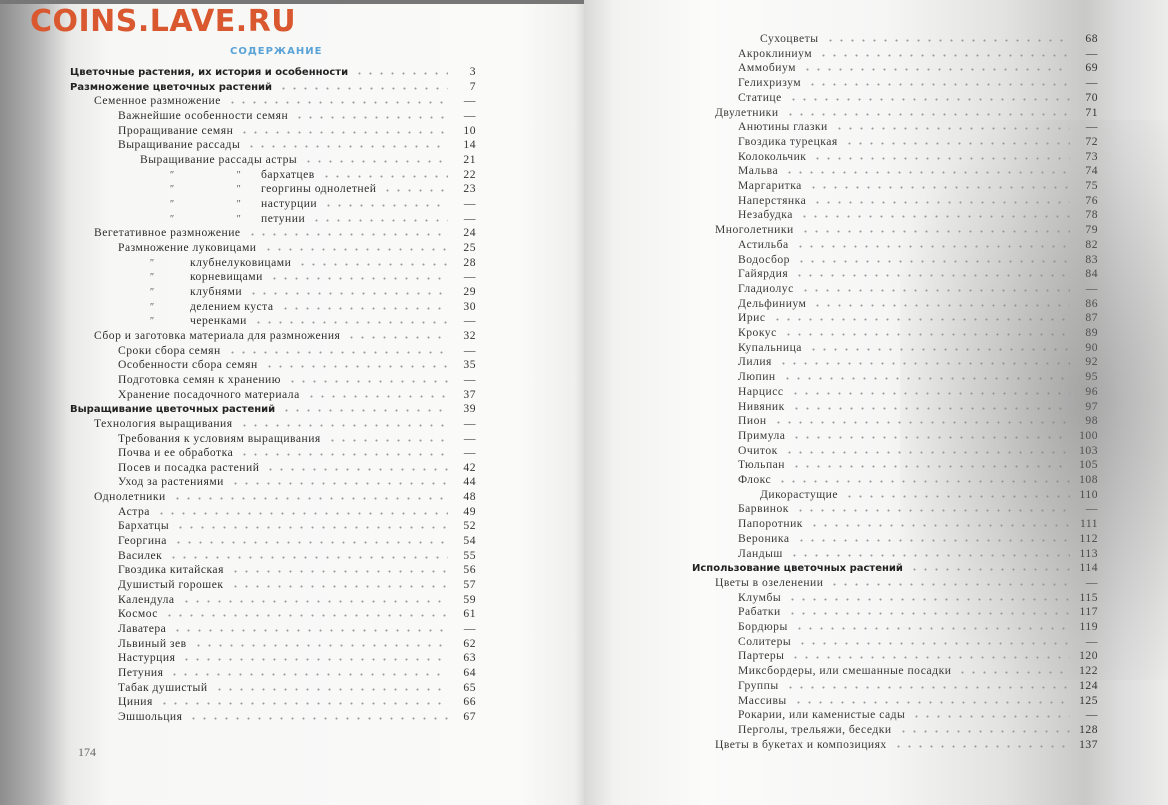 The image size is (1168, 805). I want to click on toc-entry: Пион 98, so click(918, 421).